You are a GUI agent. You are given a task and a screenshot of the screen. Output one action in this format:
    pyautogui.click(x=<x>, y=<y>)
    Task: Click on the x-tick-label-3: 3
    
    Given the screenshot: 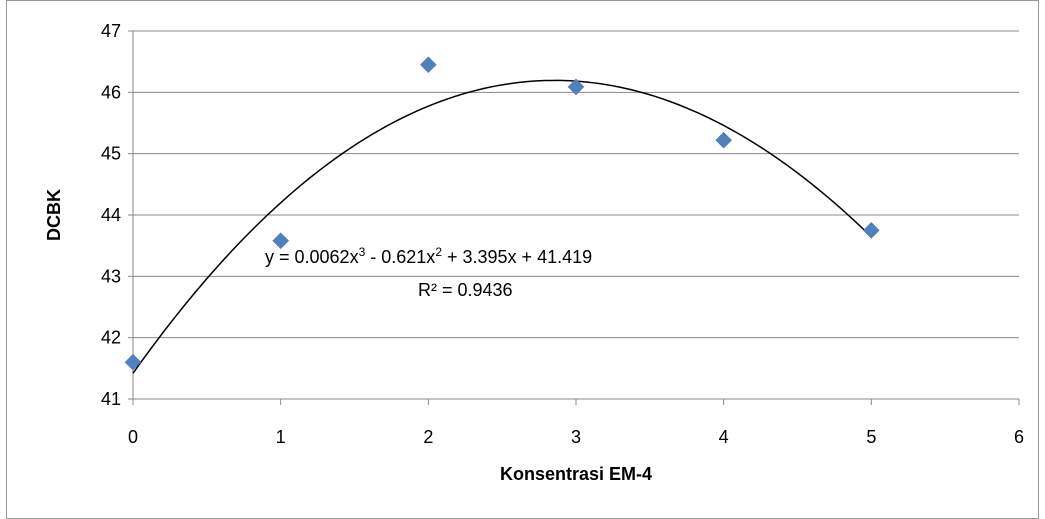 What is the action you would take?
    pyautogui.click(x=576, y=437)
    